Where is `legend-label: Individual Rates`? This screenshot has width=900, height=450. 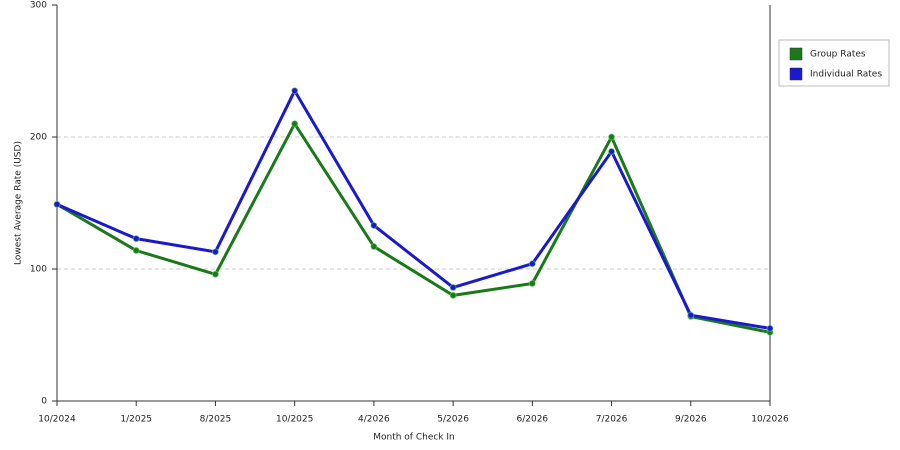 legend-label: Individual Rates is located at coordinates (846, 75).